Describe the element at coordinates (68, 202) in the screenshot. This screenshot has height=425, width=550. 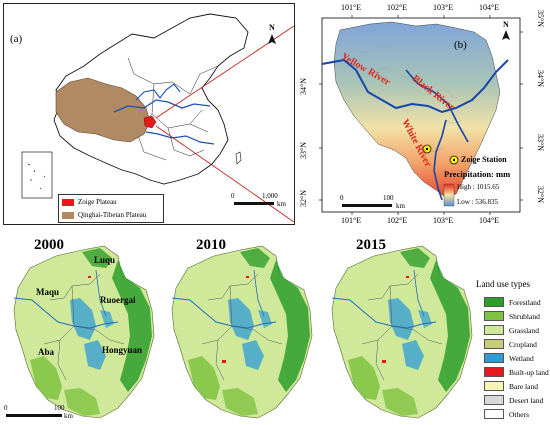
I see `legend-a-swatch-zoige` at that location.